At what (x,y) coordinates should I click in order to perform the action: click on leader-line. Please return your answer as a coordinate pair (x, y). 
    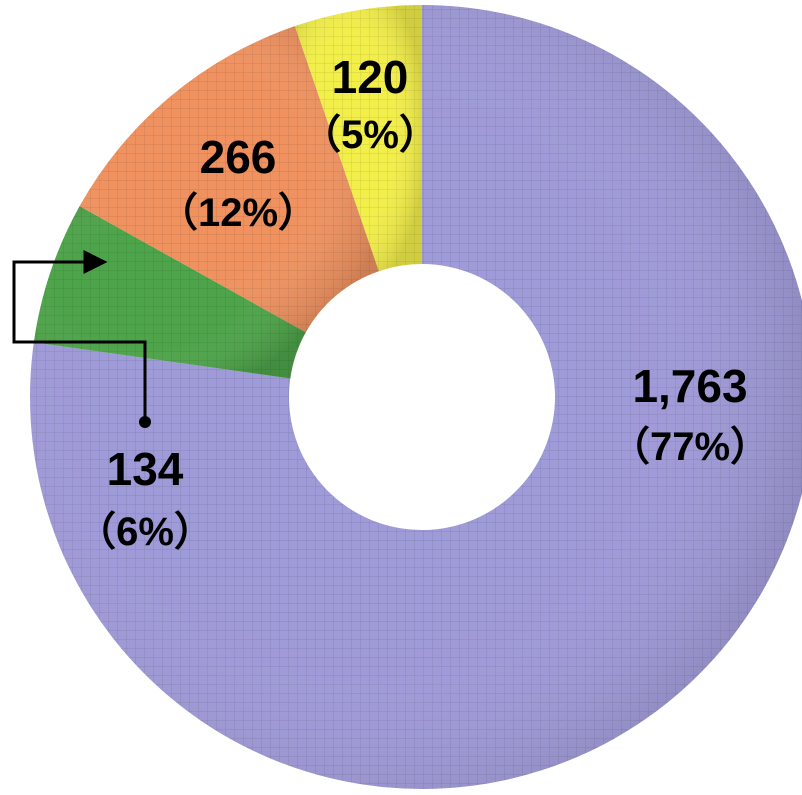
    Looking at the image, I should click on (79, 336).